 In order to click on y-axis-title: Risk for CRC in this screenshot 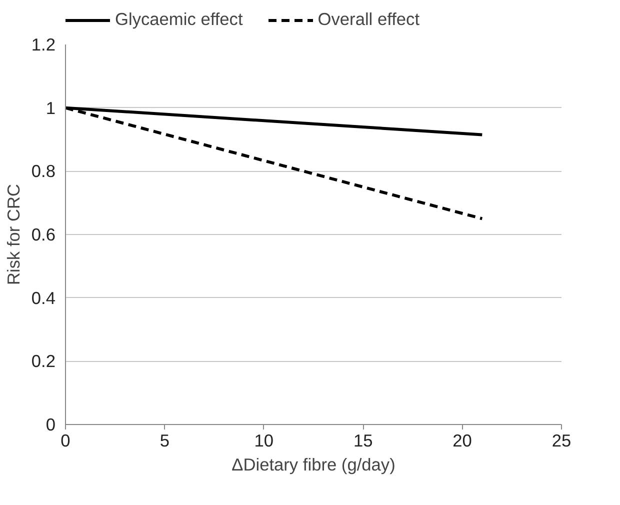, I will do `click(13, 235)`.